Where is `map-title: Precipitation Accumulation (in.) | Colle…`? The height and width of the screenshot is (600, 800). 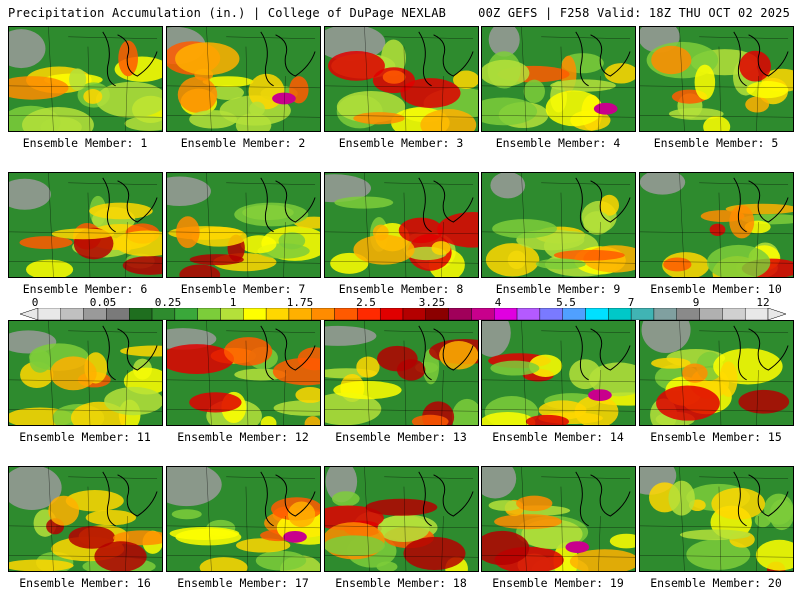
map-title: Precipitation Accumulation (in.) | Colle… is located at coordinates (227, 13).